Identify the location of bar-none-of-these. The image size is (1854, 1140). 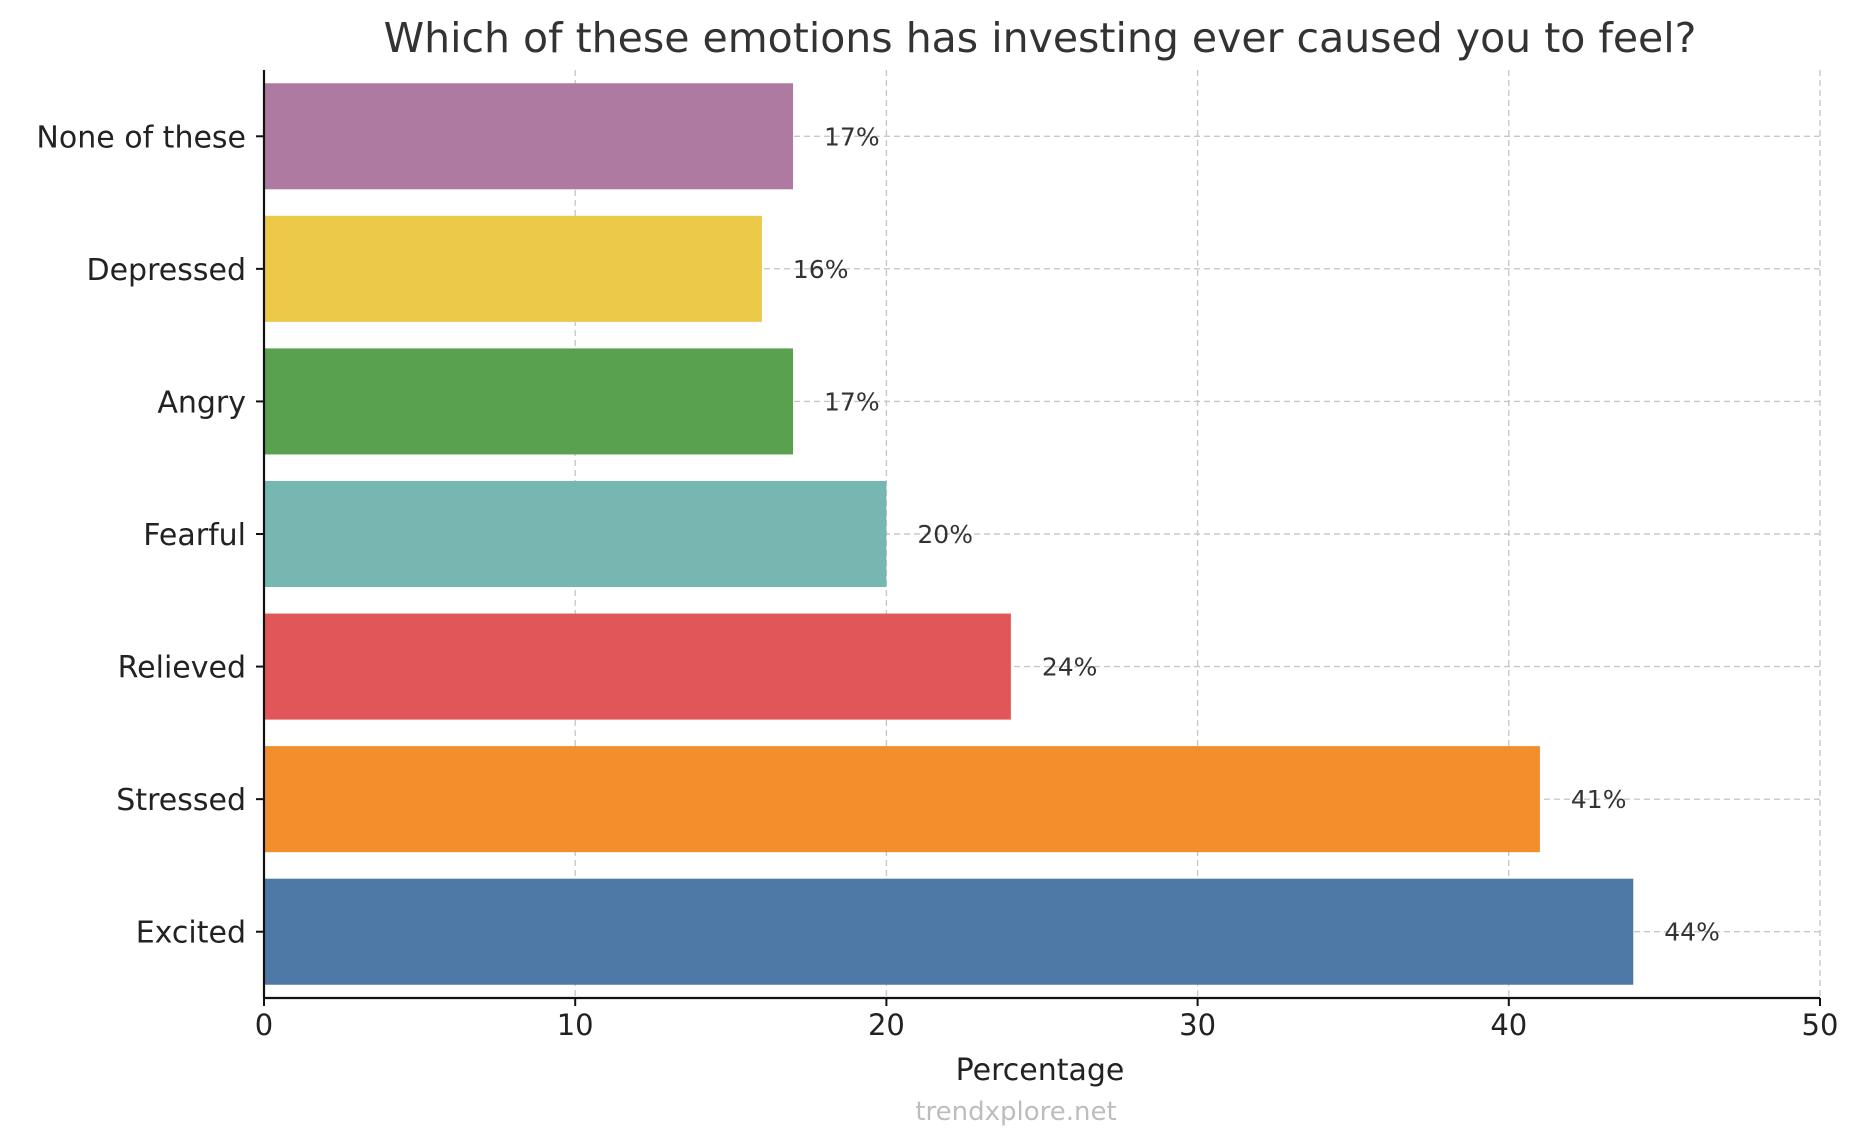
(529, 136).